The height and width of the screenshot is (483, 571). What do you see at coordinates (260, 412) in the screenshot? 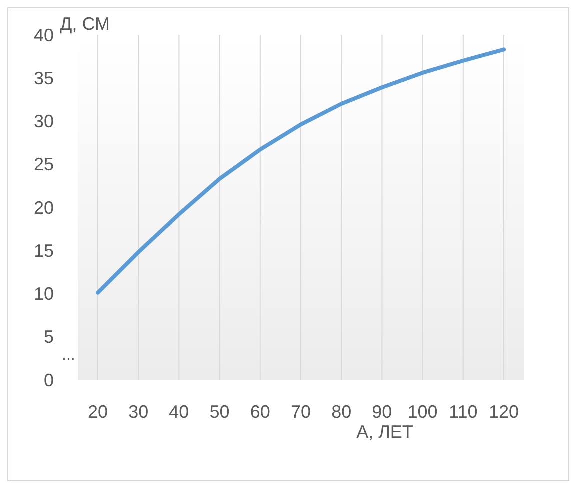
I see `x-tick-label: 60` at bounding box center [260, 412].